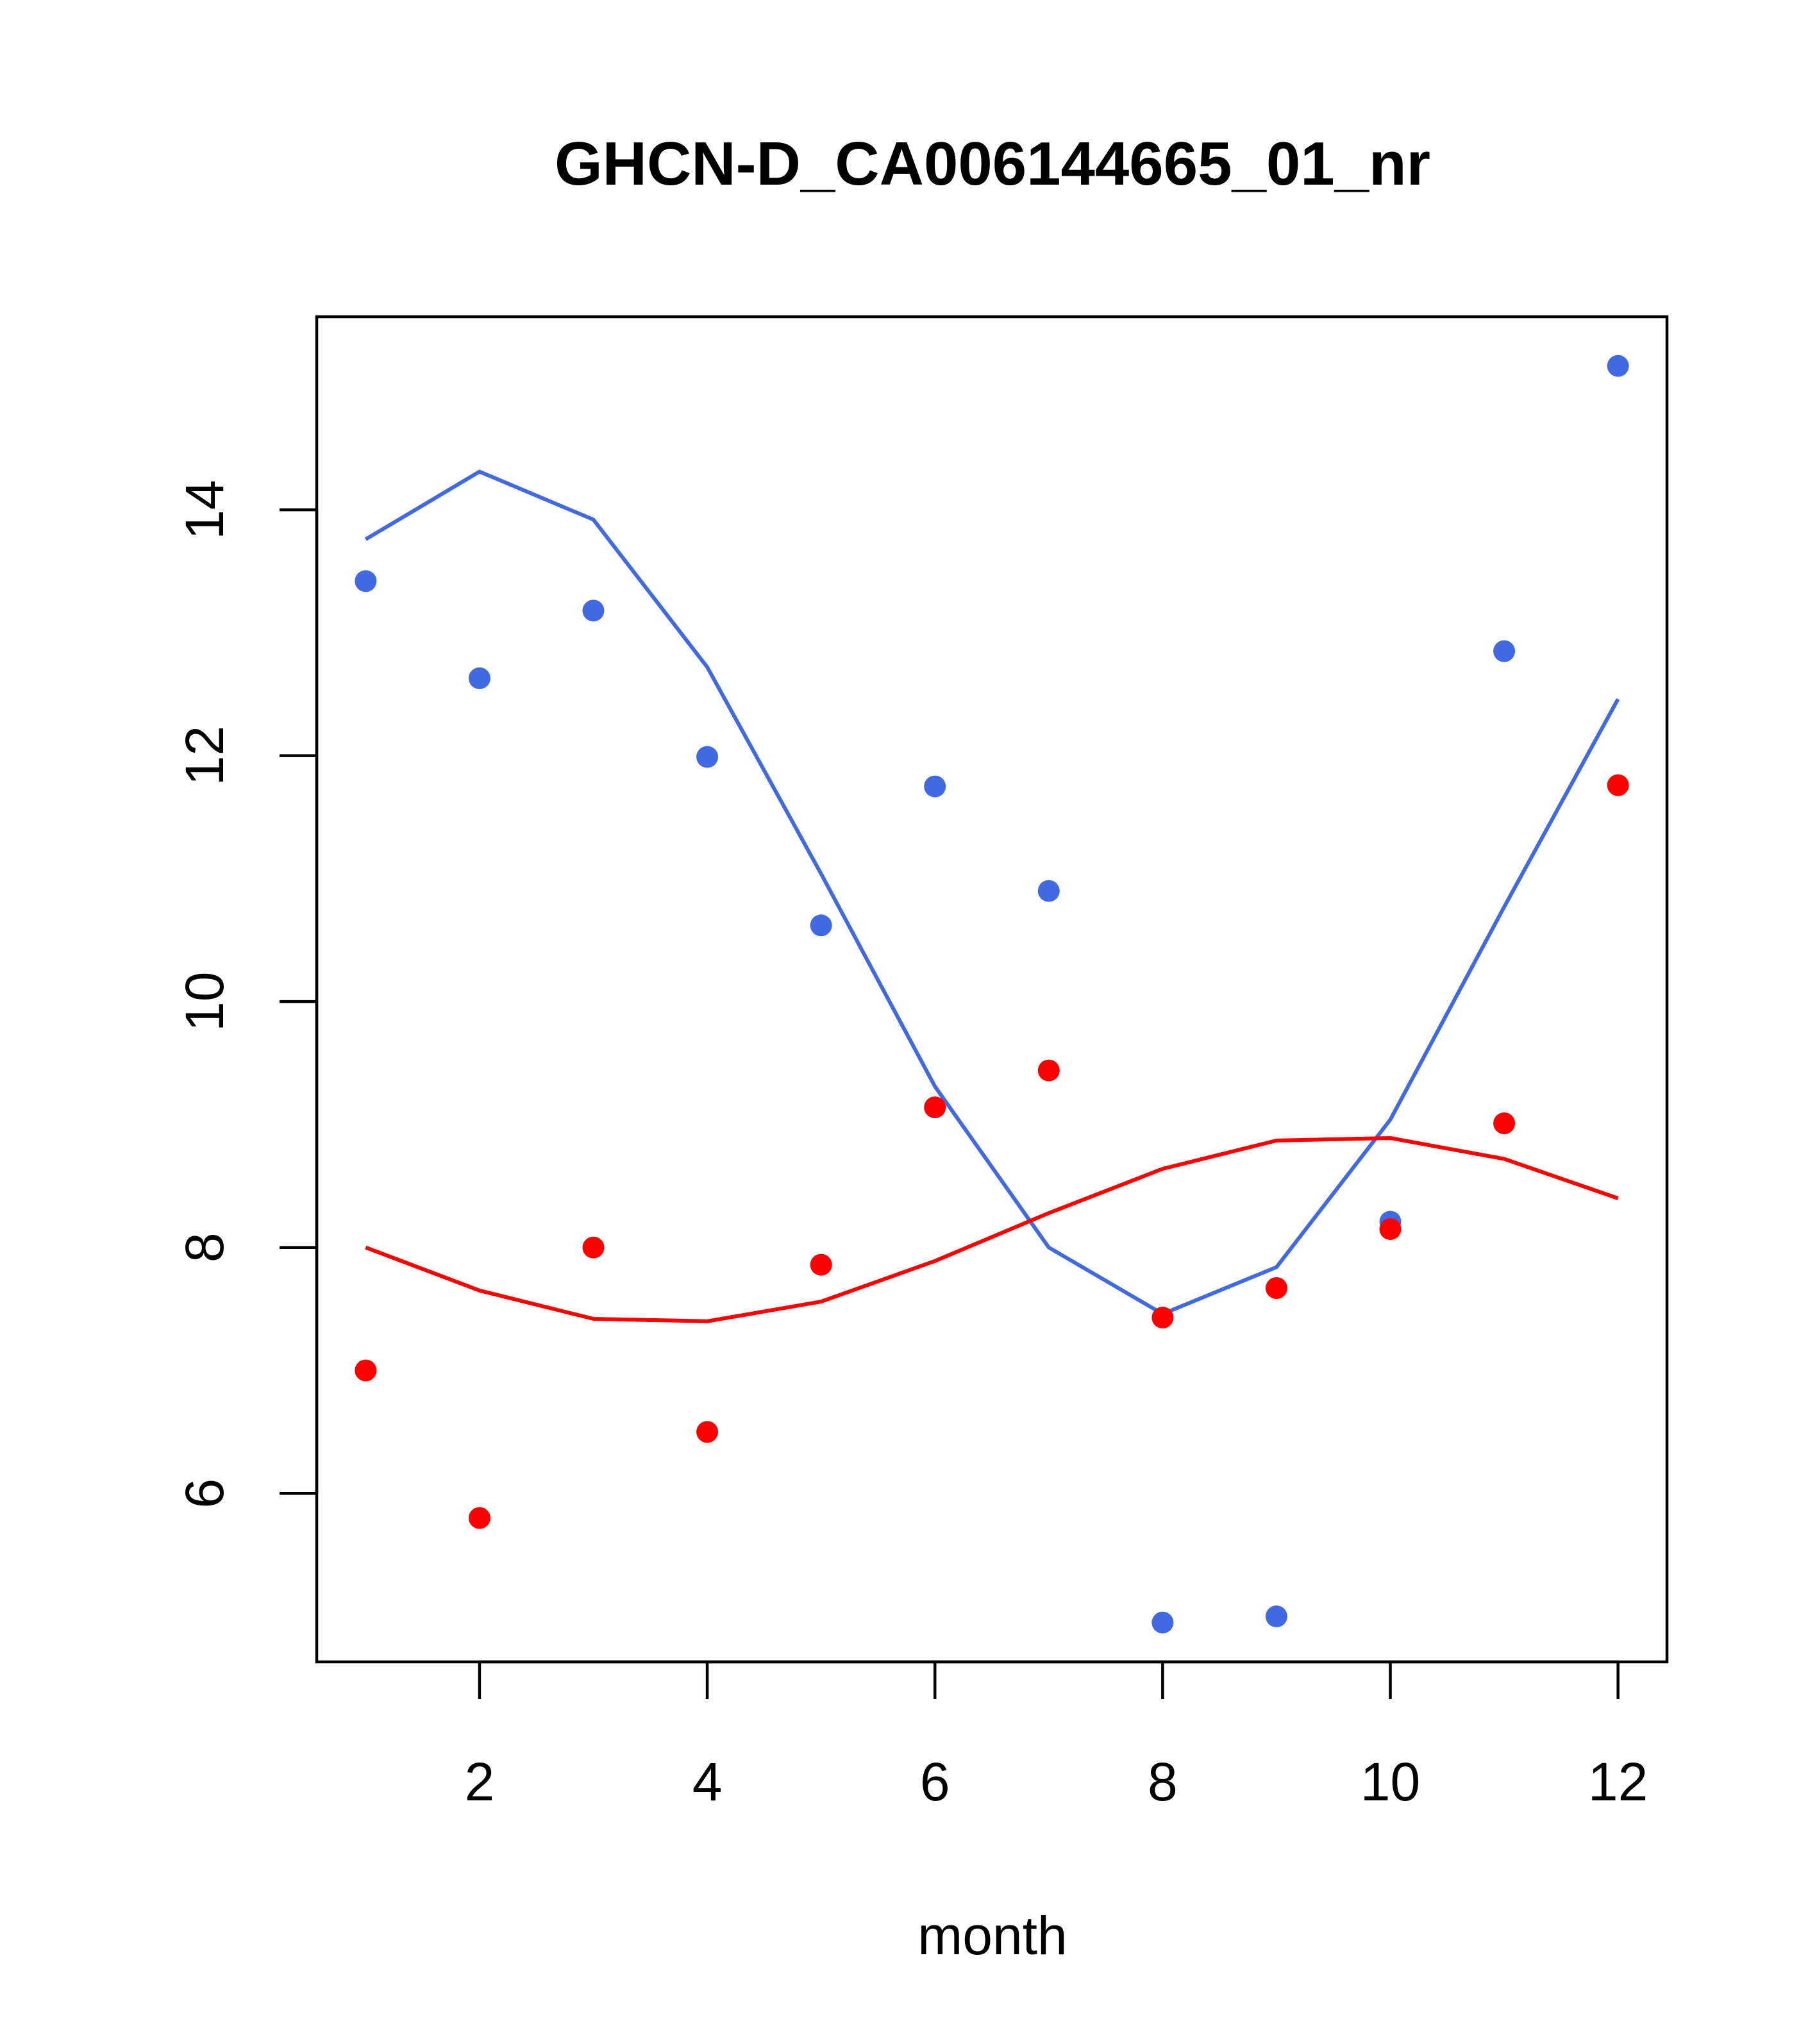 The image size is (1817, 2044). What do you see at coordinates (204, 1001) in the screenshot?
I see `y-tick-label: 10` at bounding box center [204, 1001].